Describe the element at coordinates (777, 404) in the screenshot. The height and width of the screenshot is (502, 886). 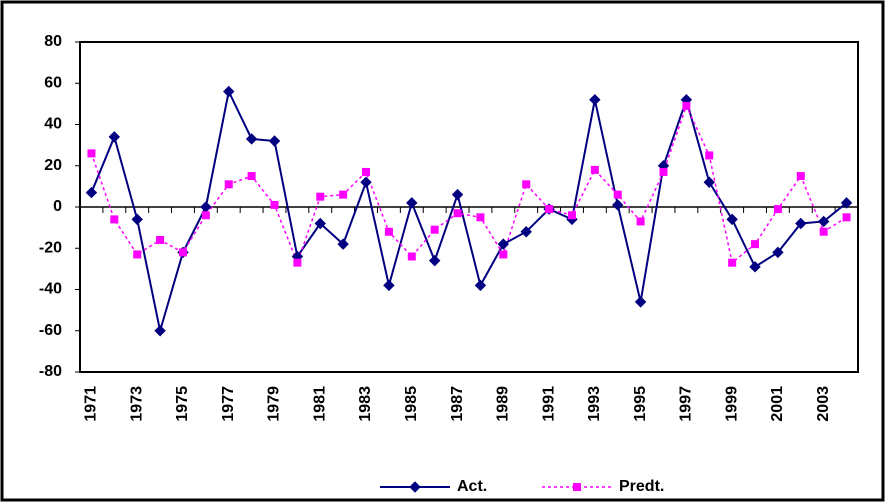
I see `x-tick-label: 2001` at that location.